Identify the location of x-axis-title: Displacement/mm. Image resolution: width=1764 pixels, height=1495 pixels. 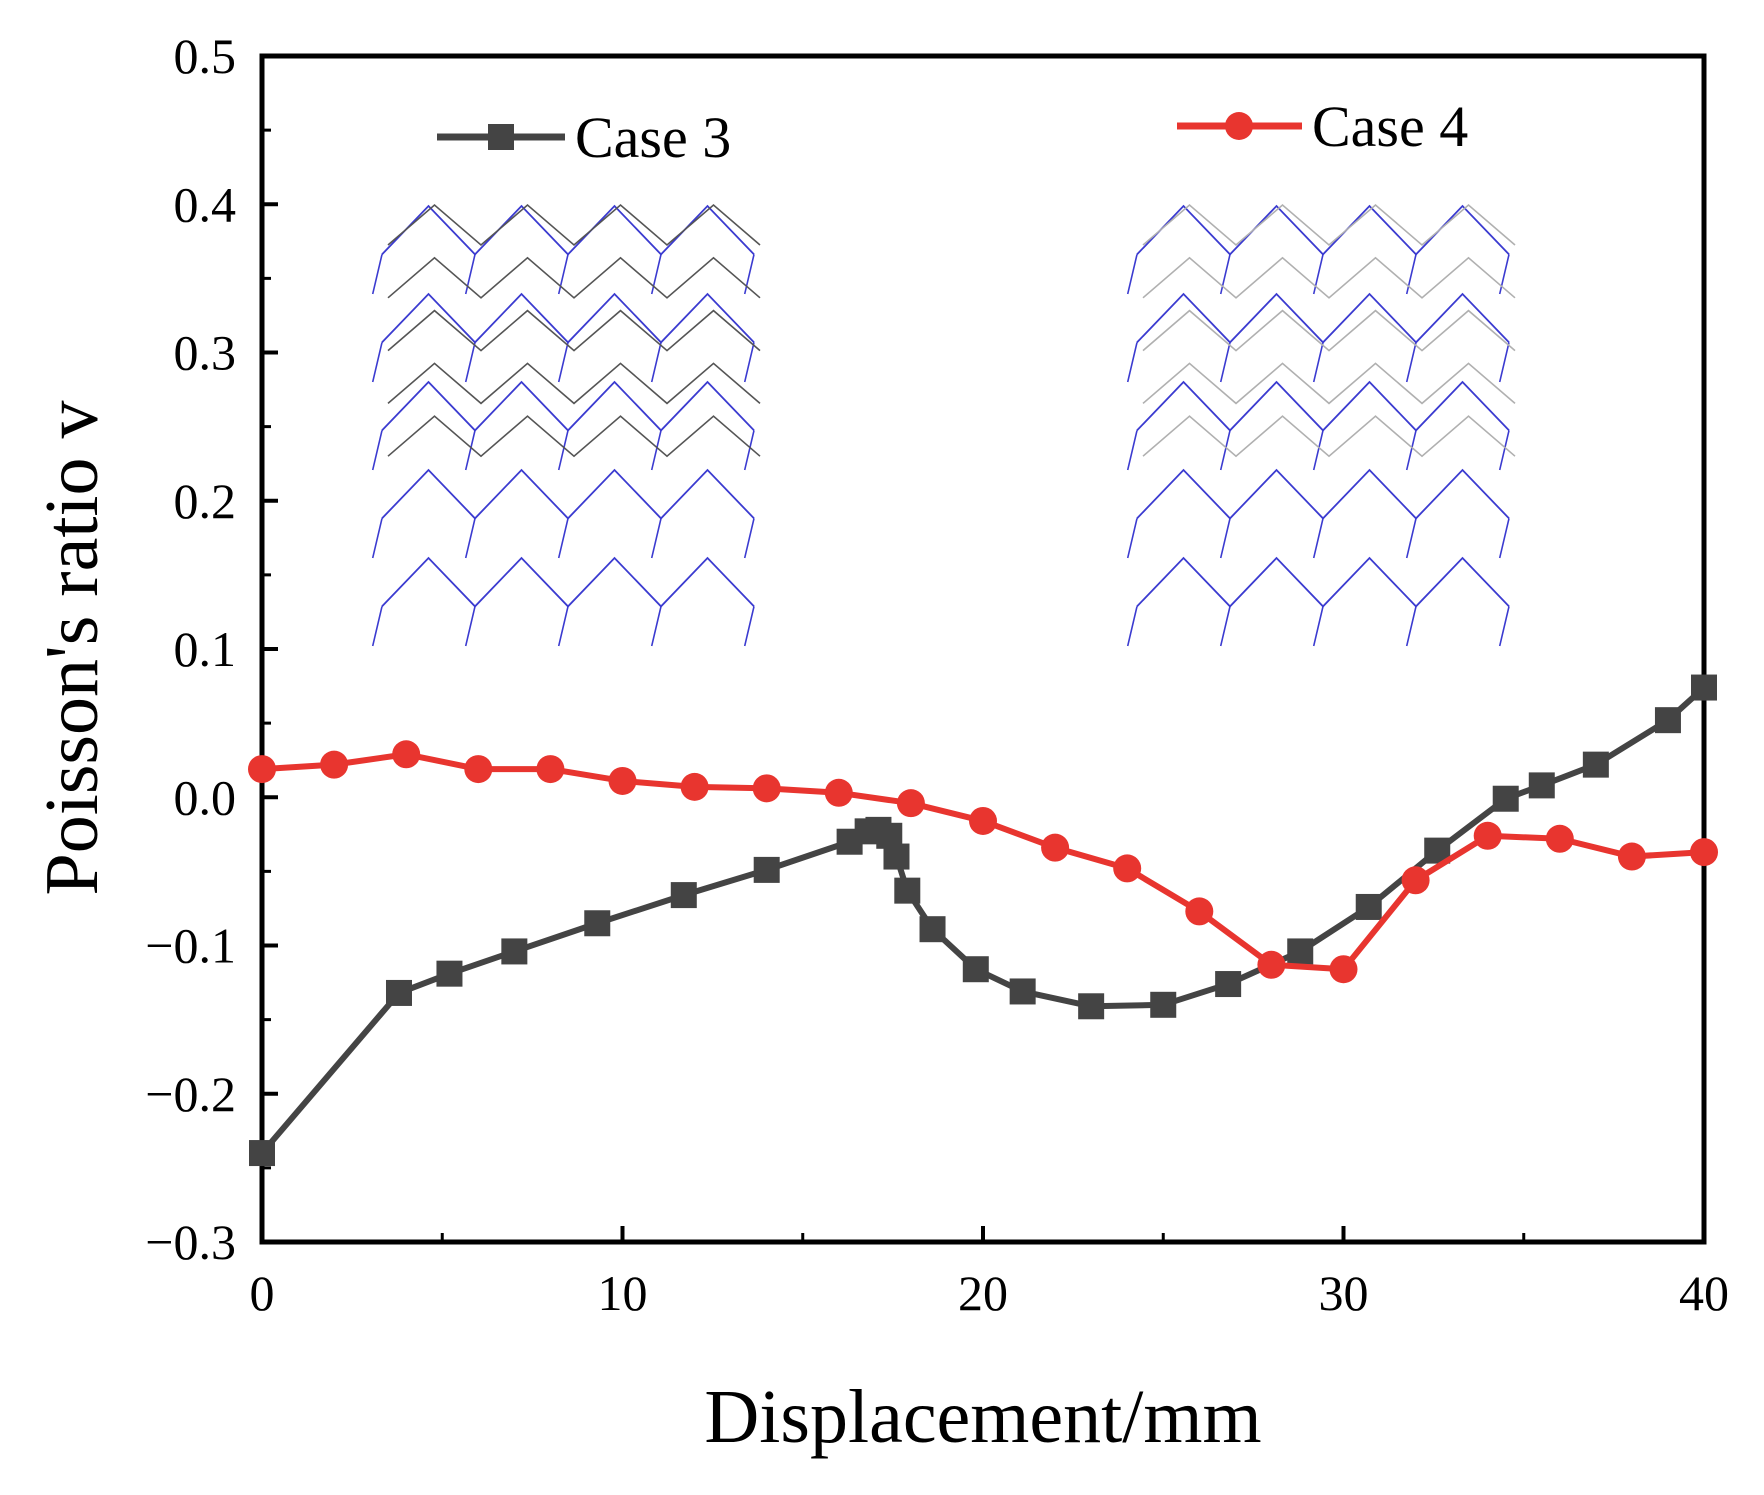
(982, 1417).